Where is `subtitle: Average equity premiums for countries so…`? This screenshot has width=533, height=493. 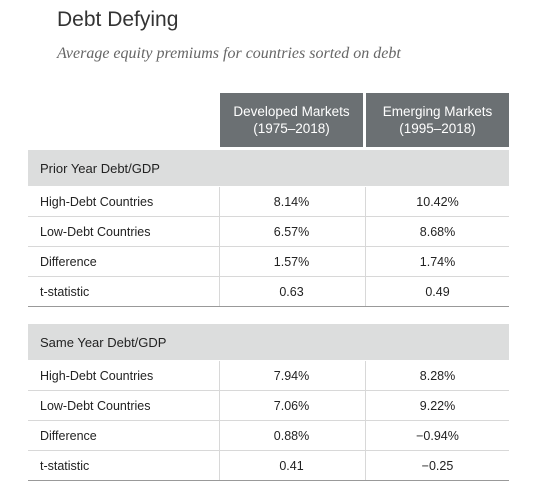
subtitle: Average equity premiums for countries so… is located at coordinates (229, 53).